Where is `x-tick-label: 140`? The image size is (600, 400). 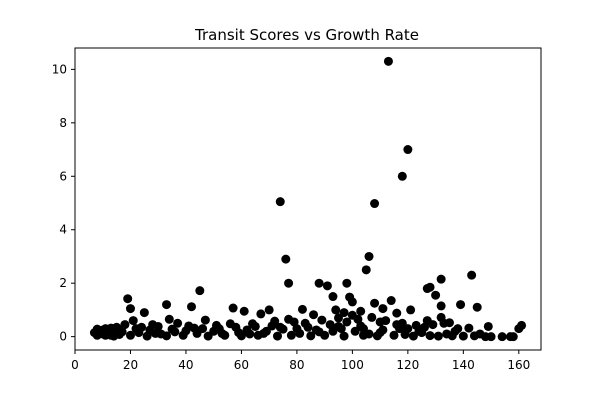 x-tick-label: 140 is located at coordinates (463, 365).